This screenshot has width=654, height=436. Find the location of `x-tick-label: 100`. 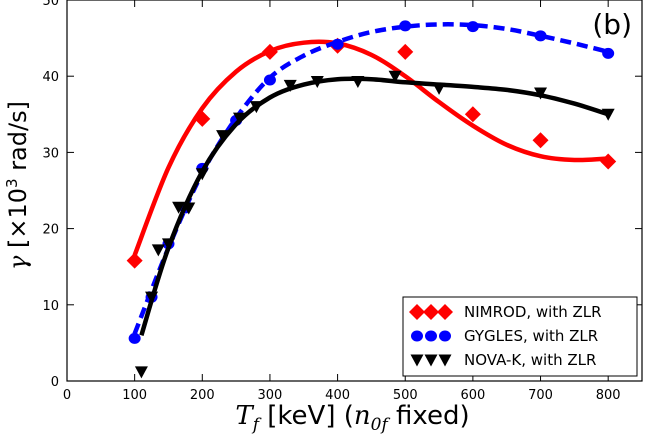

x-tick-label: 100 is located at coordinates (134, 395).